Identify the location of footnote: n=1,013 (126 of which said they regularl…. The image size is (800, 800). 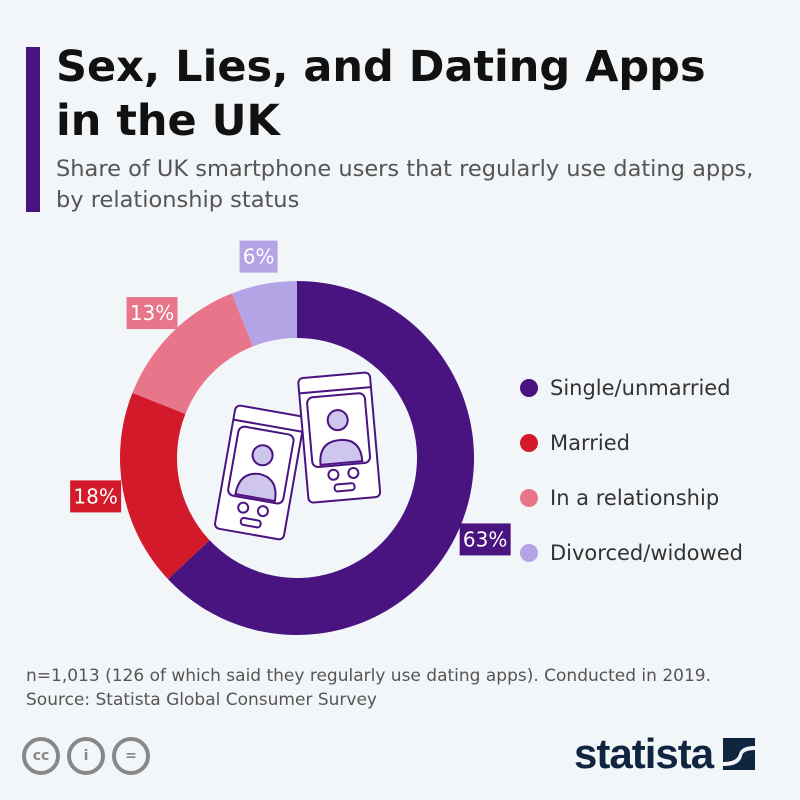
(369, 688).